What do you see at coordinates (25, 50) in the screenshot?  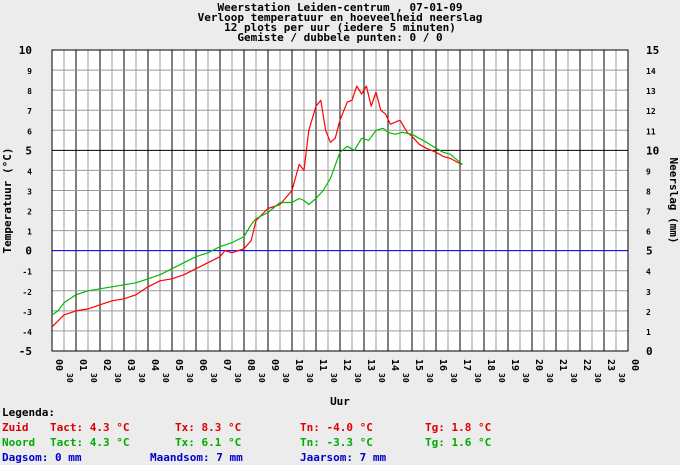 I see `y-tick-label-left: 10` at bounding box center [25, 50].